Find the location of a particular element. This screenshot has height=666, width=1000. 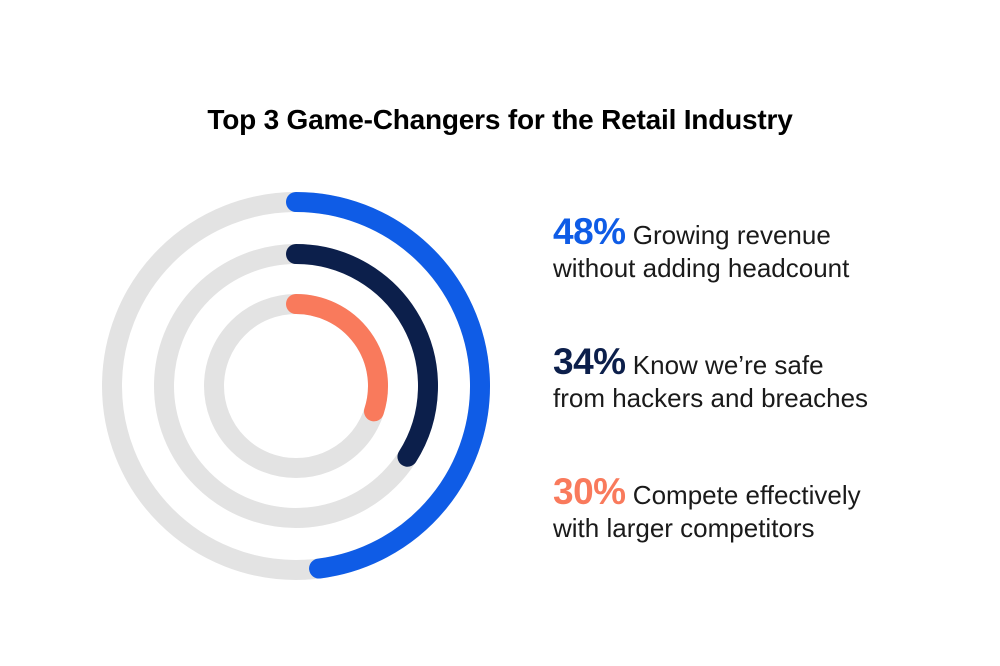

legend-label-line1: Compete effectively is located at coordinates (746, 495).